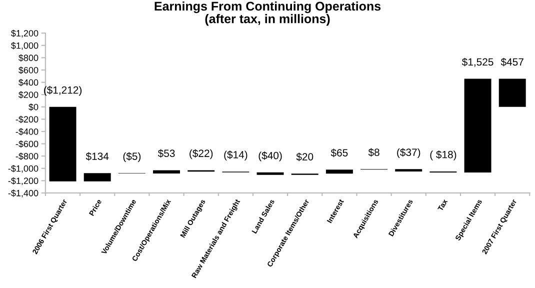  Describe the element at coordinates (374, 152) in the screenshot. I see `data-label: $8` at that location.